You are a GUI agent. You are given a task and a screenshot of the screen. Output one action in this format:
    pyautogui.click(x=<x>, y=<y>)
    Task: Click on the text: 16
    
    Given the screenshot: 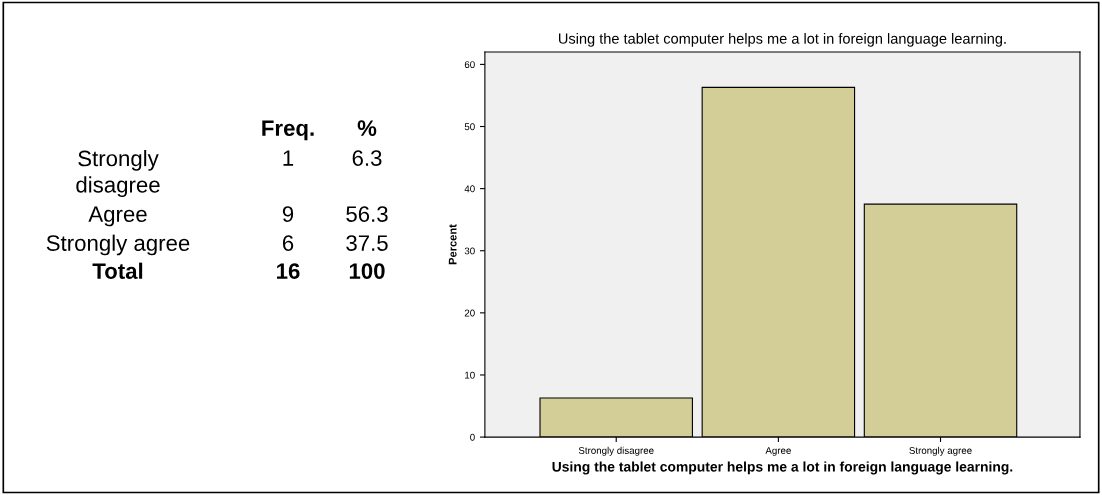 What is the action you would take?
    pyautogui.click(x=288, y=271)
    